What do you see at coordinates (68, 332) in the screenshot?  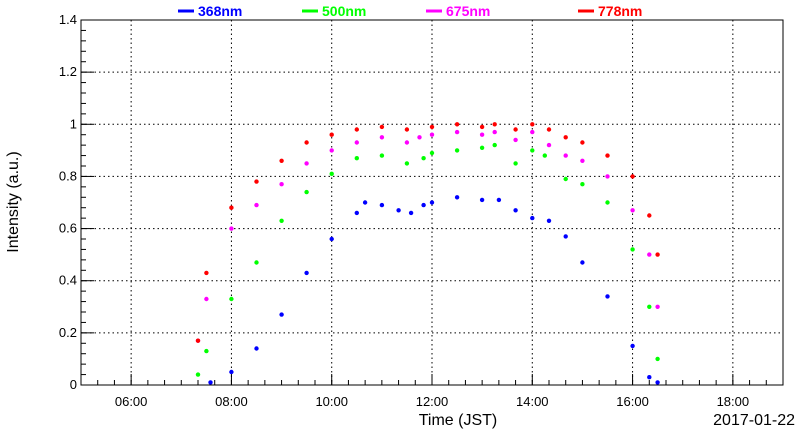 I see `y-tick-label: 0.2` at bounding box center [68, 332].